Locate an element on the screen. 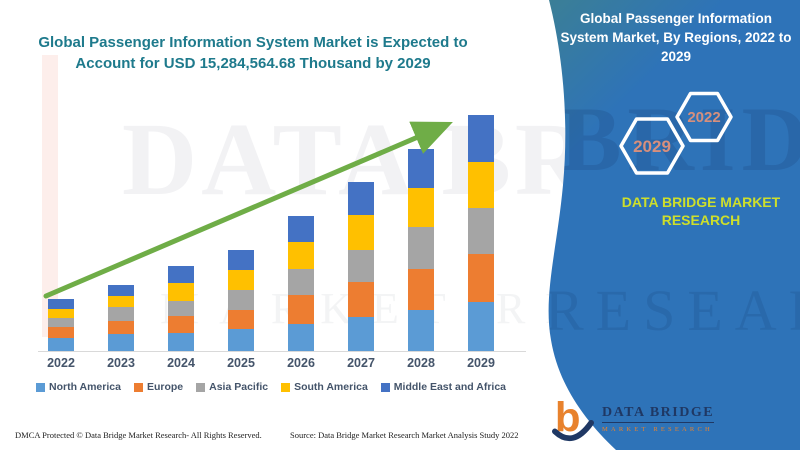 The width and height of the screenshot is (800, 450). bar-stack-2026 is located at coordinates (301, 283).